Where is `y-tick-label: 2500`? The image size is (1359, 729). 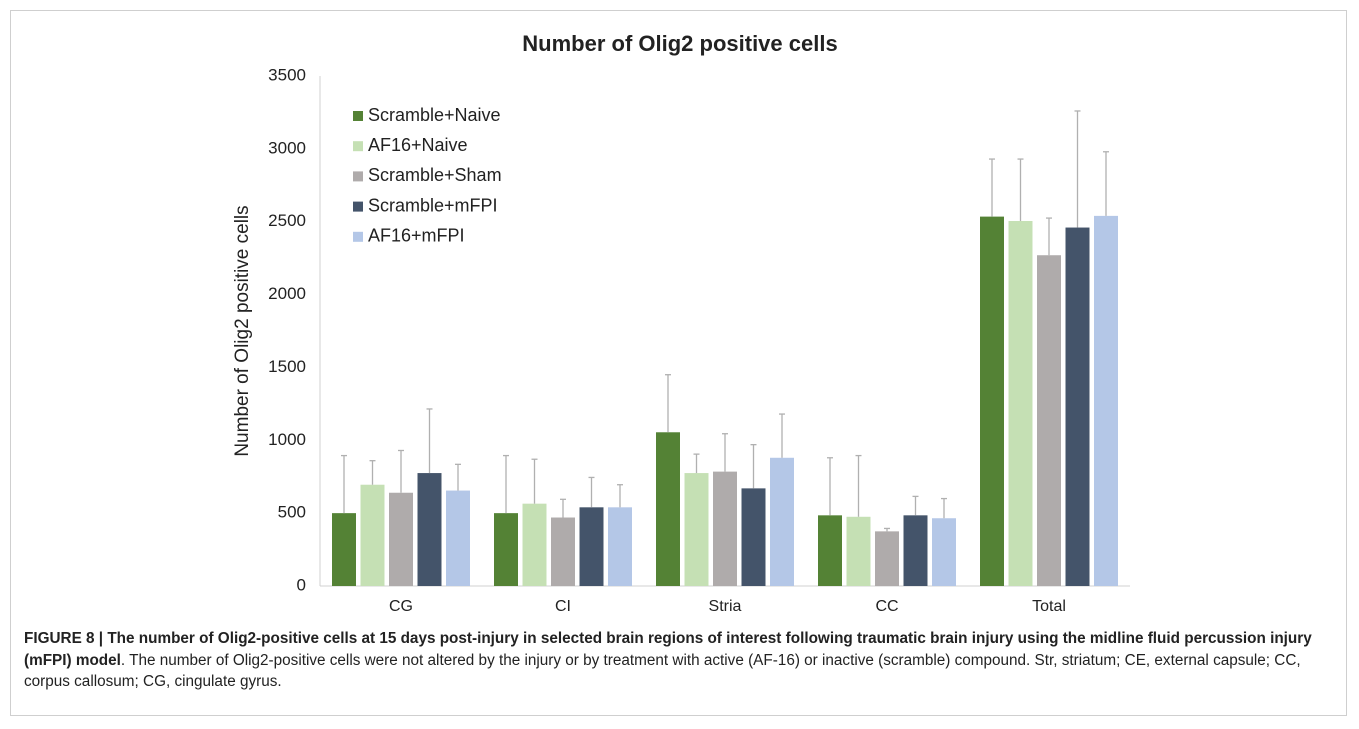
y-tick-label: 2500 is located at coordinates (287, 220).